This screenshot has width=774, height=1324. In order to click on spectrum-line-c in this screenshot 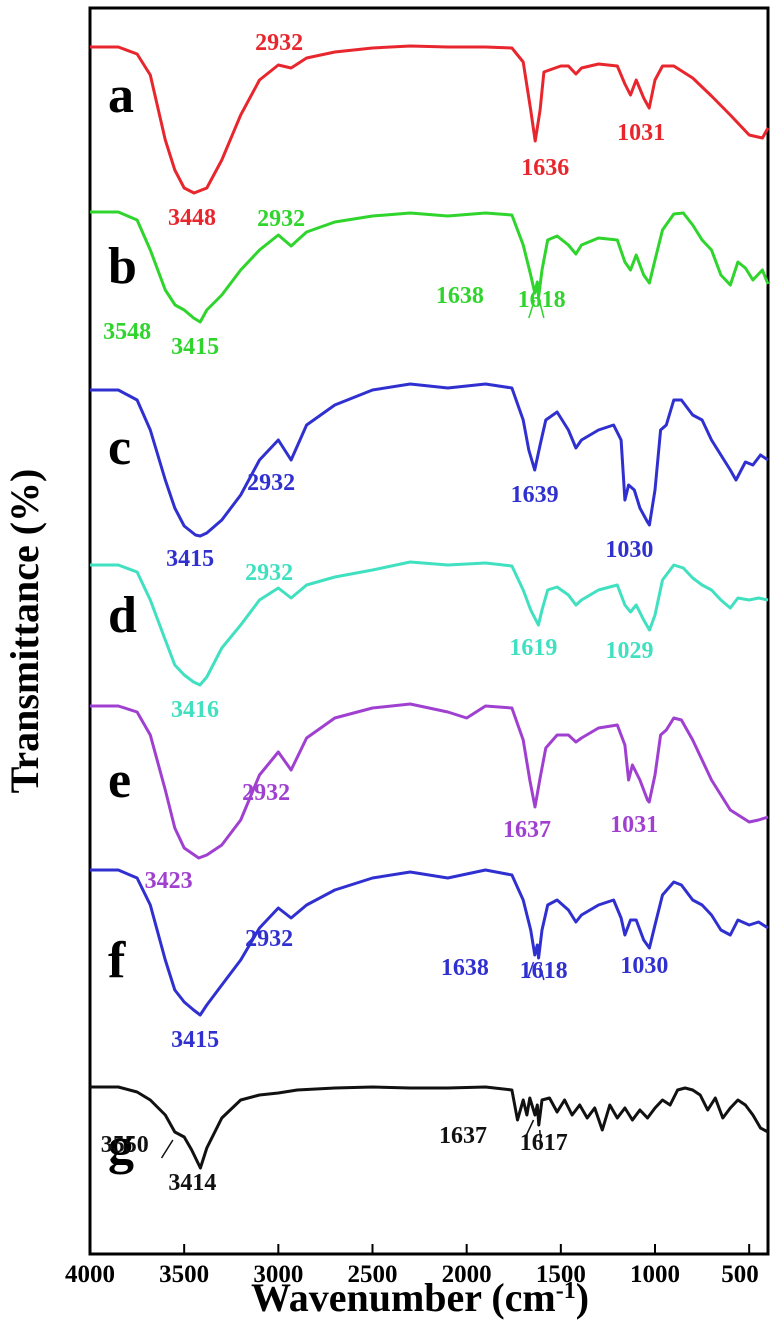, I will do `click(429, 460)`.